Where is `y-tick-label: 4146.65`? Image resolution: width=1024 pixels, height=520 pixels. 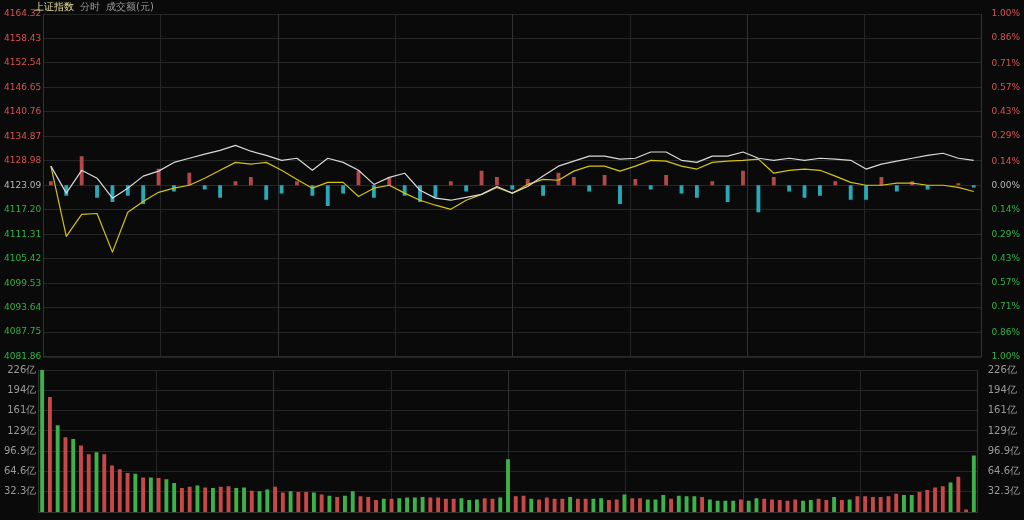 y-tick-label: 4146.65 is located at coordinates (23, 86).